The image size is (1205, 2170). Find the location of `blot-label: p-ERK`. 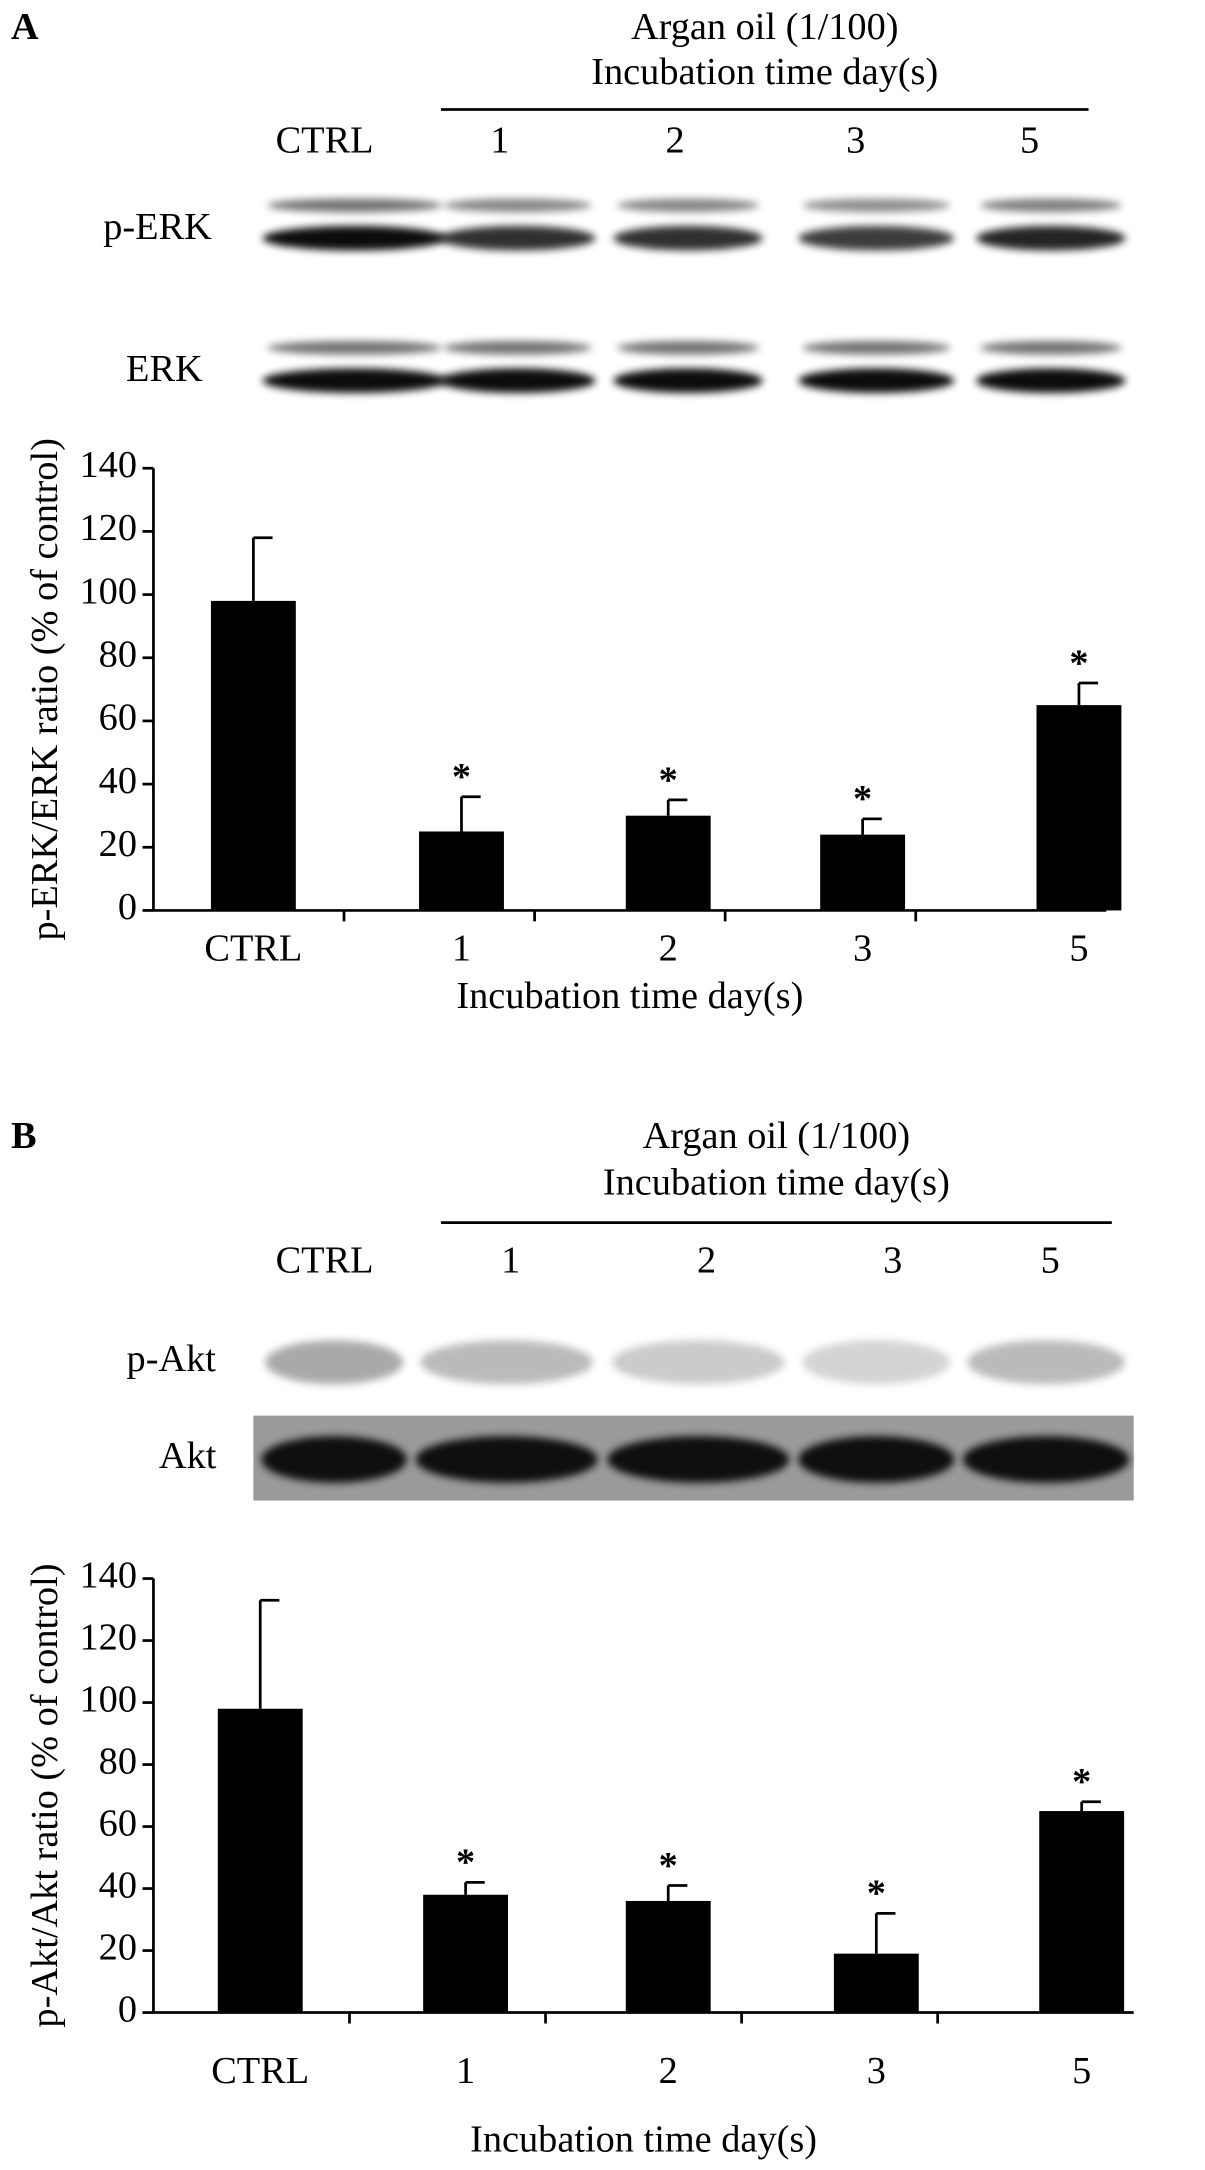

blot-label: p-ERK is located at coordinates (157, 227).